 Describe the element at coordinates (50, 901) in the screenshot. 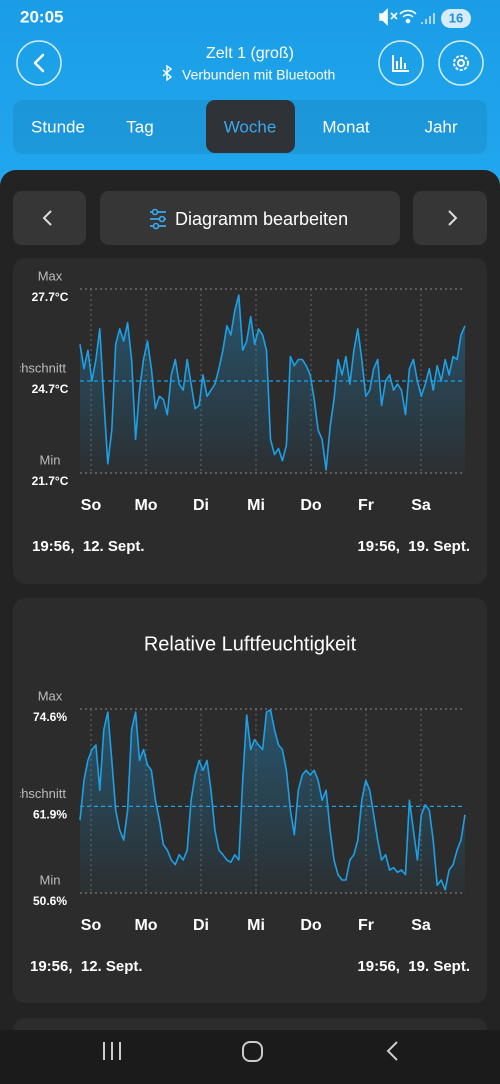

I see `y-tick-label: 50.6%` at that location.